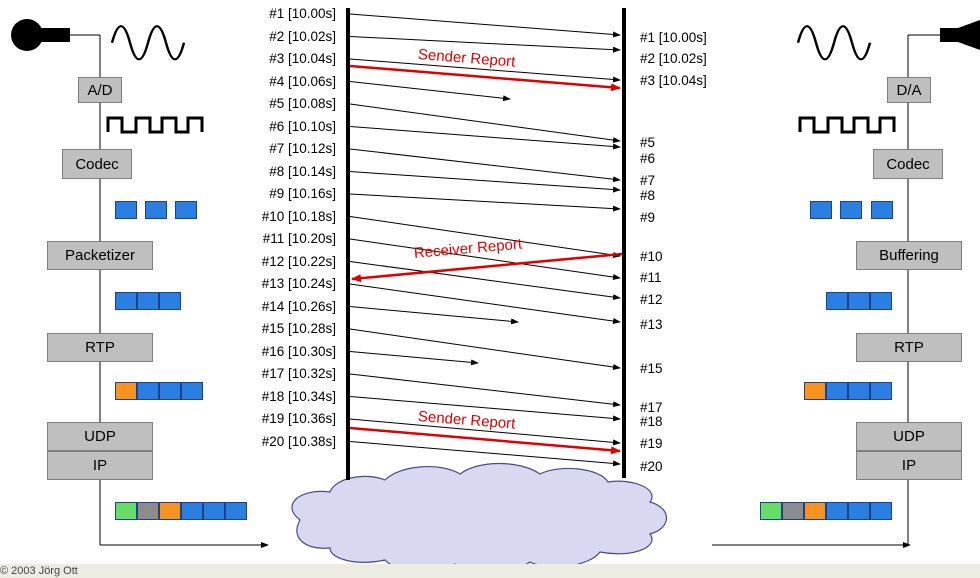 This screenshot has height=578, width=980. I want to click on received-packet-label: #12, so click(651, 299).